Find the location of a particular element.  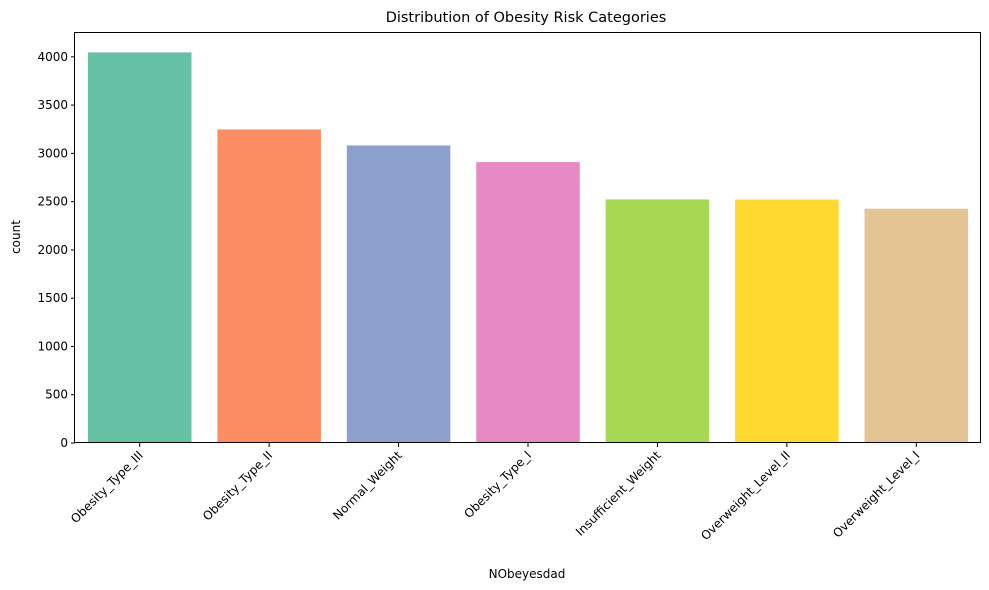

bar-overweight-level-i is located at coordinates (916, 325).